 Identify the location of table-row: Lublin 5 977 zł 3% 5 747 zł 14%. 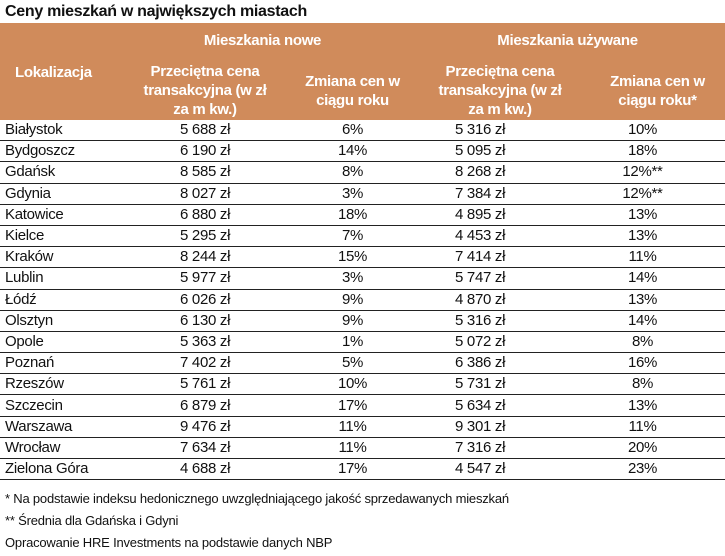
(362, 278).